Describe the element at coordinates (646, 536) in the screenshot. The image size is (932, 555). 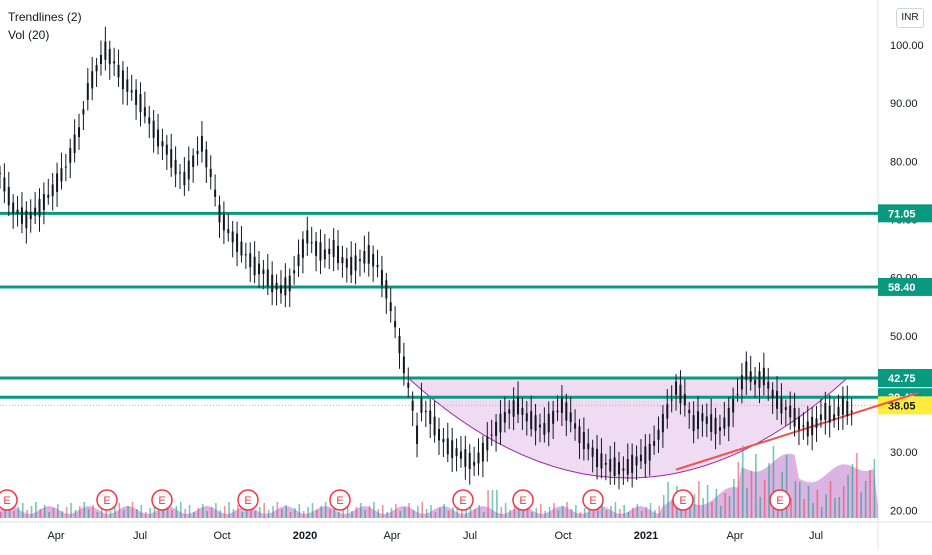
I see `x-tick-label: 2021` at that location.